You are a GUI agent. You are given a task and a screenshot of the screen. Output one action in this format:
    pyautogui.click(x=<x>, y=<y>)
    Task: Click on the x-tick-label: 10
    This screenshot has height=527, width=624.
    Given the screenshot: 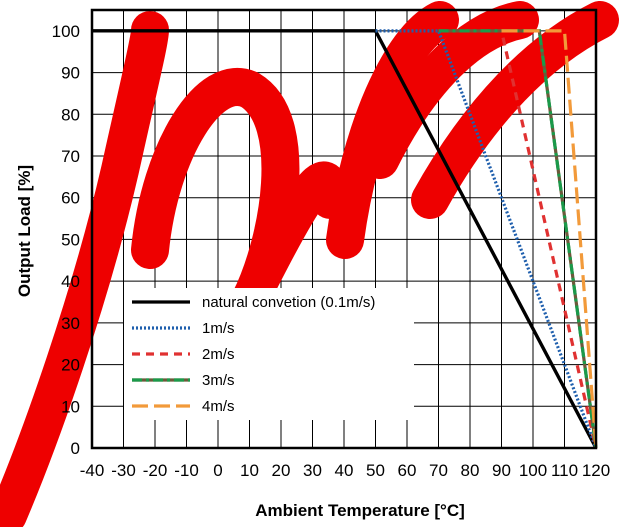 What is the action you would take?
    pyautogui.click(x=249, y=470)
    